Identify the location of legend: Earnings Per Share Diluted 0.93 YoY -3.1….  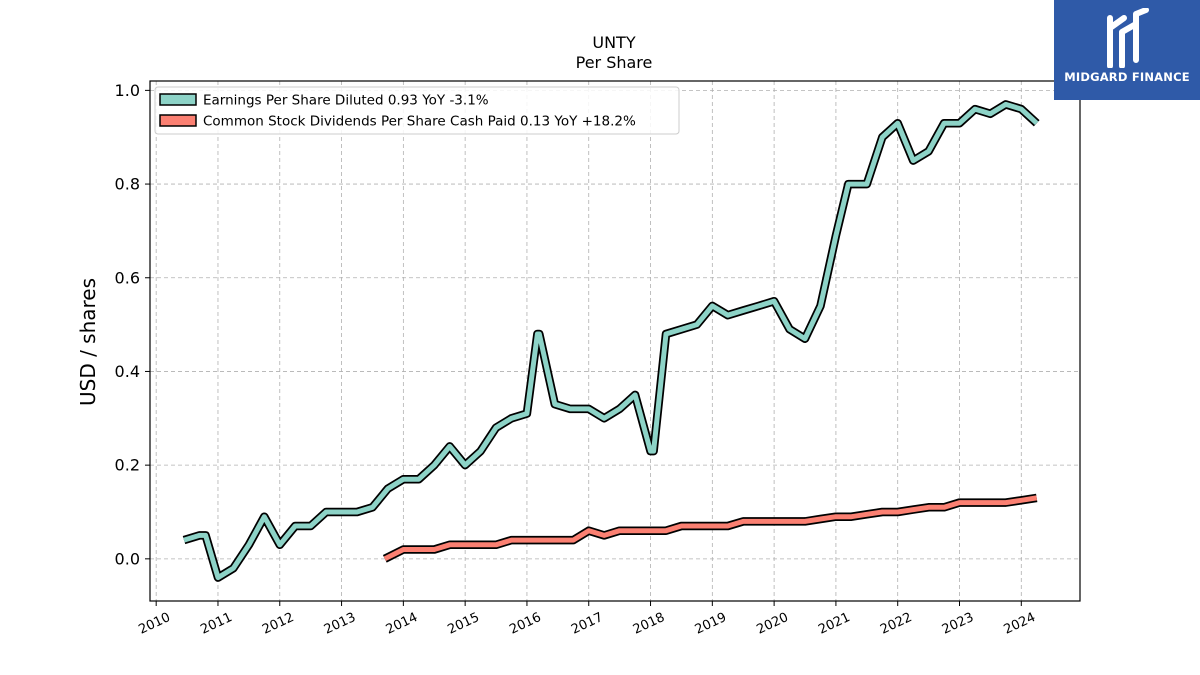
(417, 110).